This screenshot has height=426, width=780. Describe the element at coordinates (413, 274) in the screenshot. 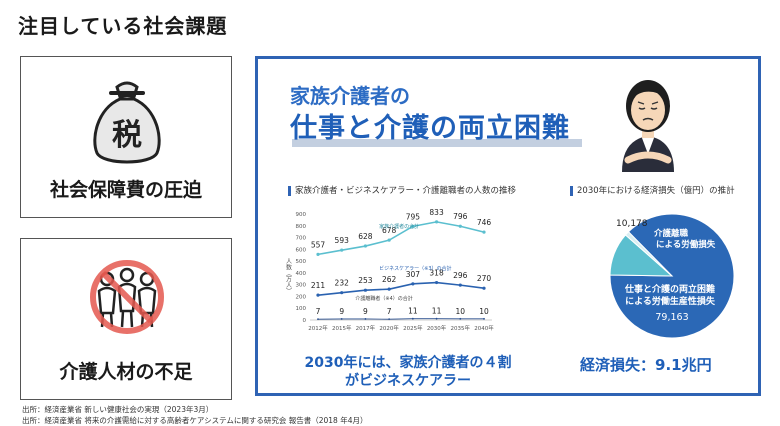

I see `data-label: 307` at that location.